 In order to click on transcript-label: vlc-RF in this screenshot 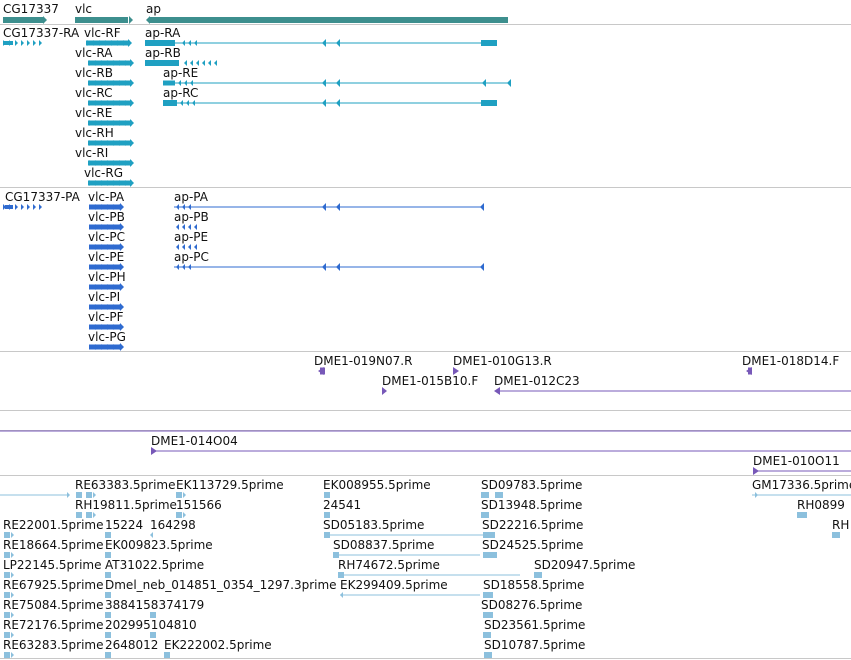, I will do `click(102, 33)`.